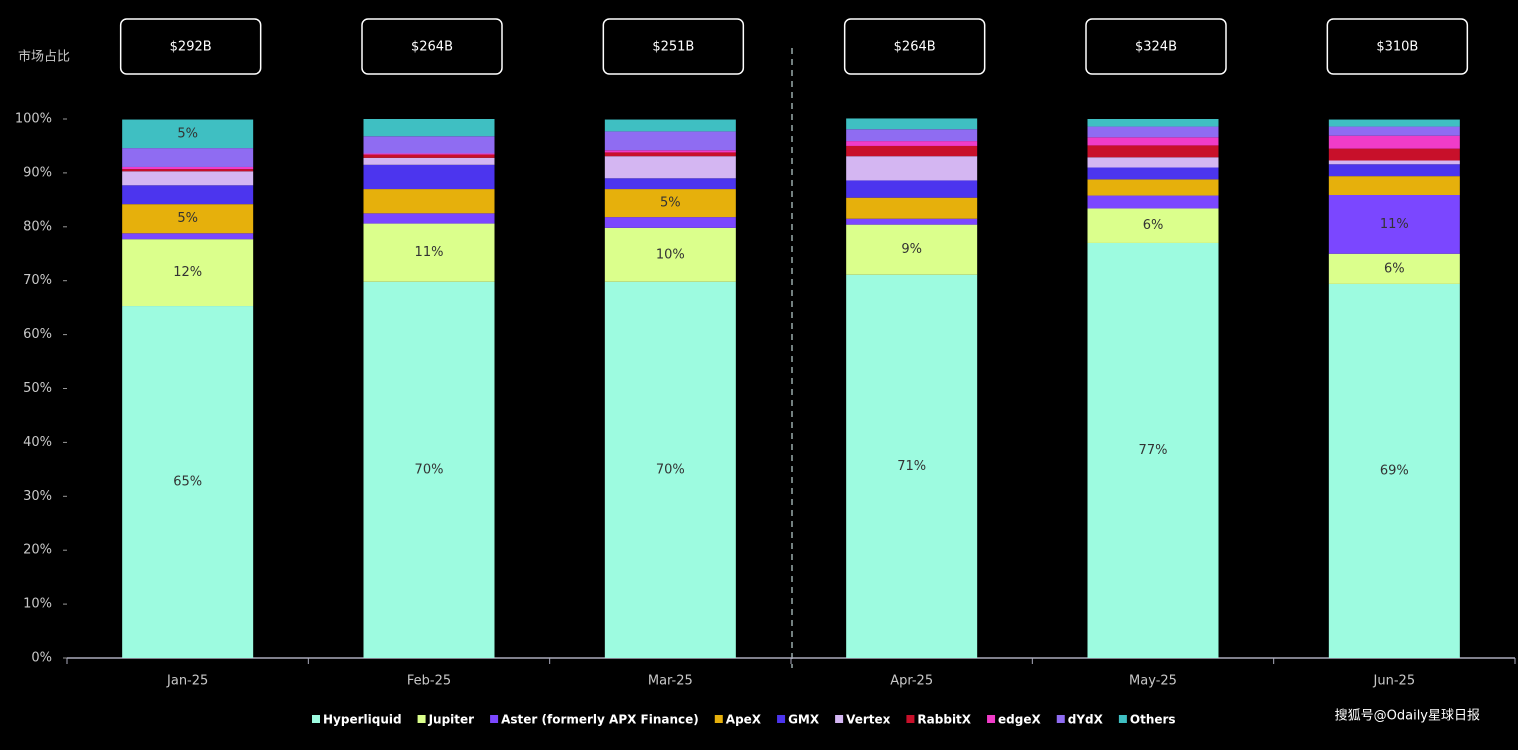 The height and width of the screenshot is (750, 1518). I want to click on legend-label: Others, so click(1153, 720).